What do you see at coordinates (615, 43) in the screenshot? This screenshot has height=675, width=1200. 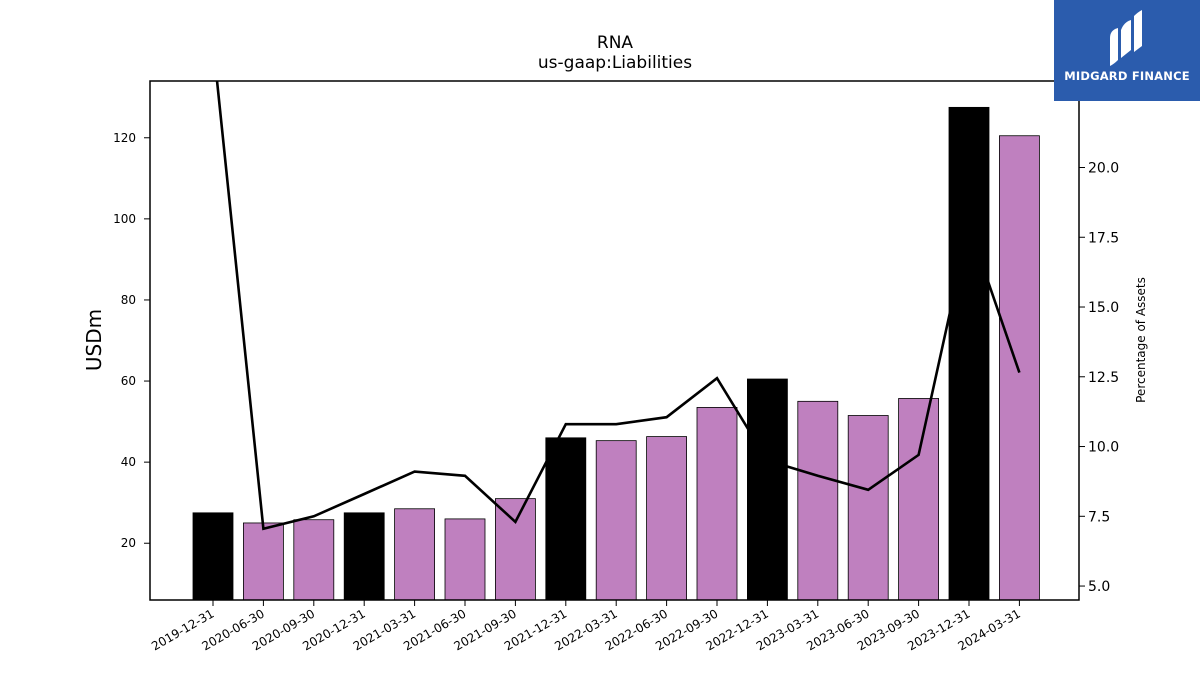 I see `chart-title: RNA` at bounding box center [615, 43].